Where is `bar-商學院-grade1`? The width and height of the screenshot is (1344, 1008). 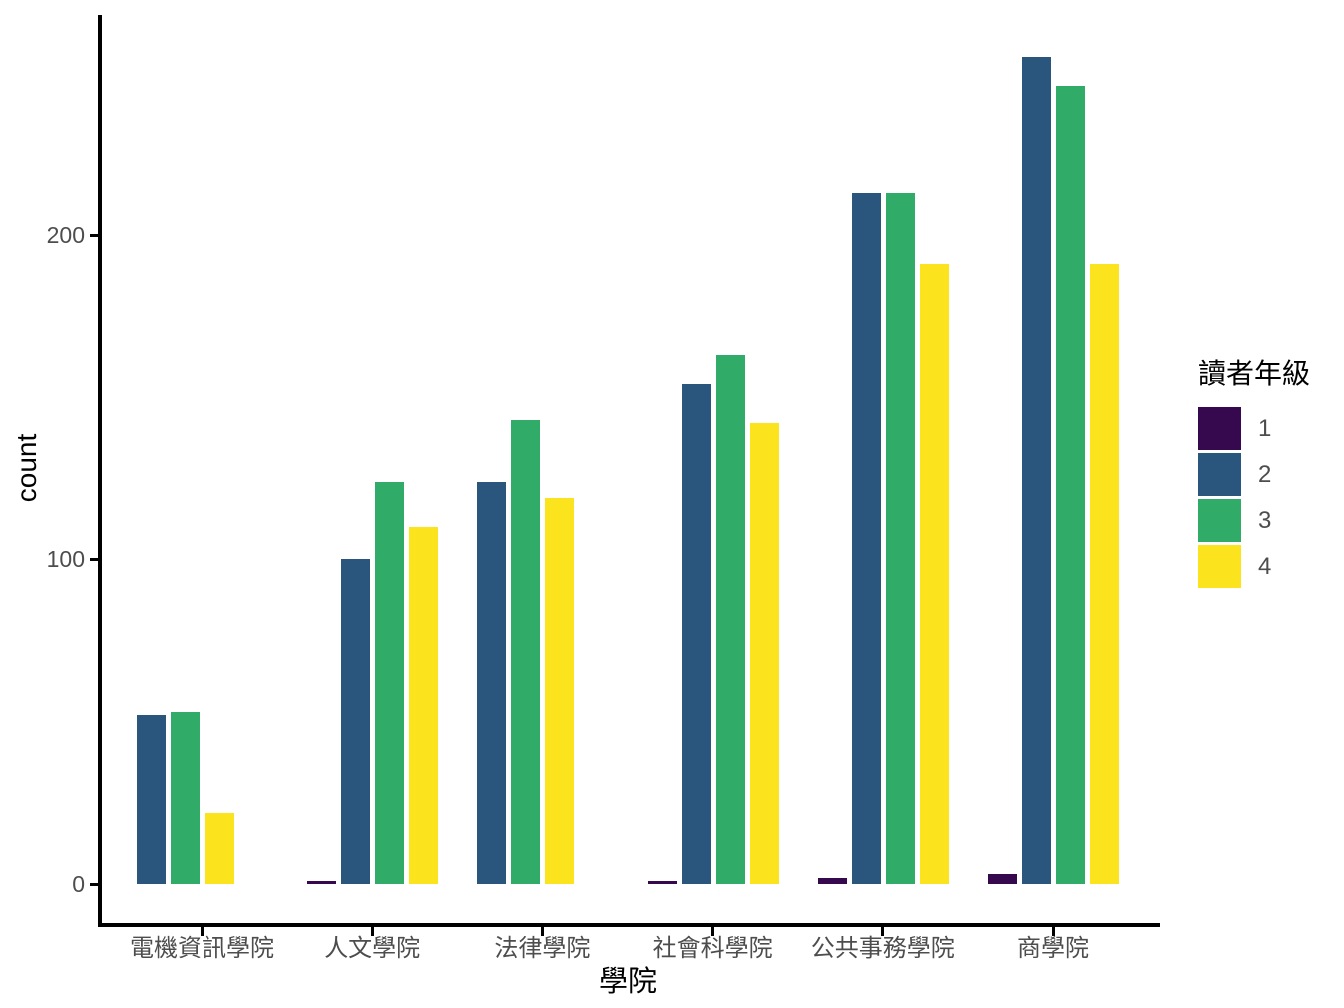
bar-商學院-grade1 is located at coordinates (1002, 879).